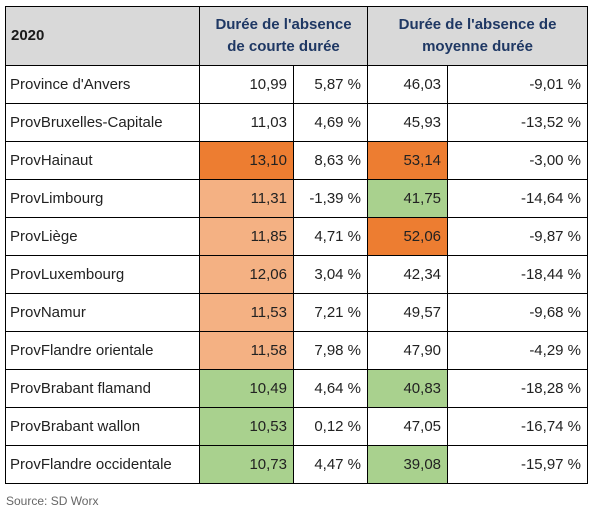 The height and width of the screenshot is (513, 594). I want to click on short-duration-change-cell: 4,64 %, so click(330, 388).